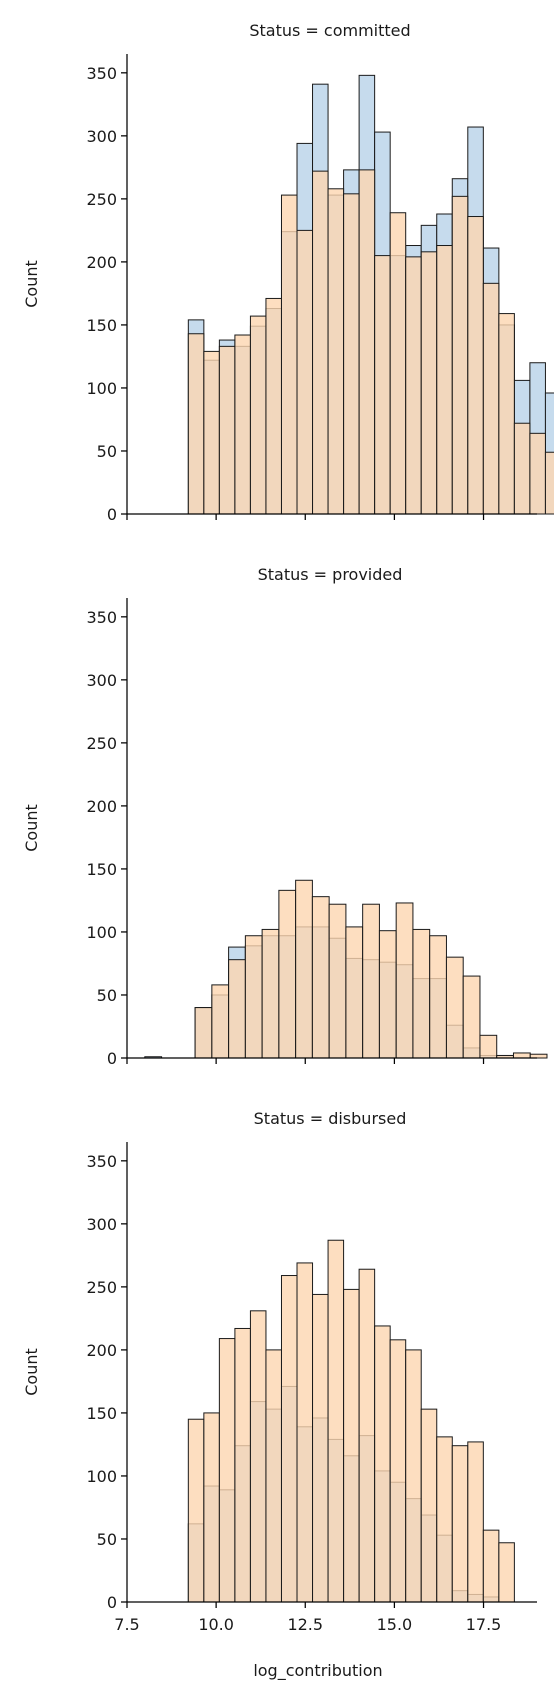  I want to click on x-tick-label: 12.5, so click(305, 1624).